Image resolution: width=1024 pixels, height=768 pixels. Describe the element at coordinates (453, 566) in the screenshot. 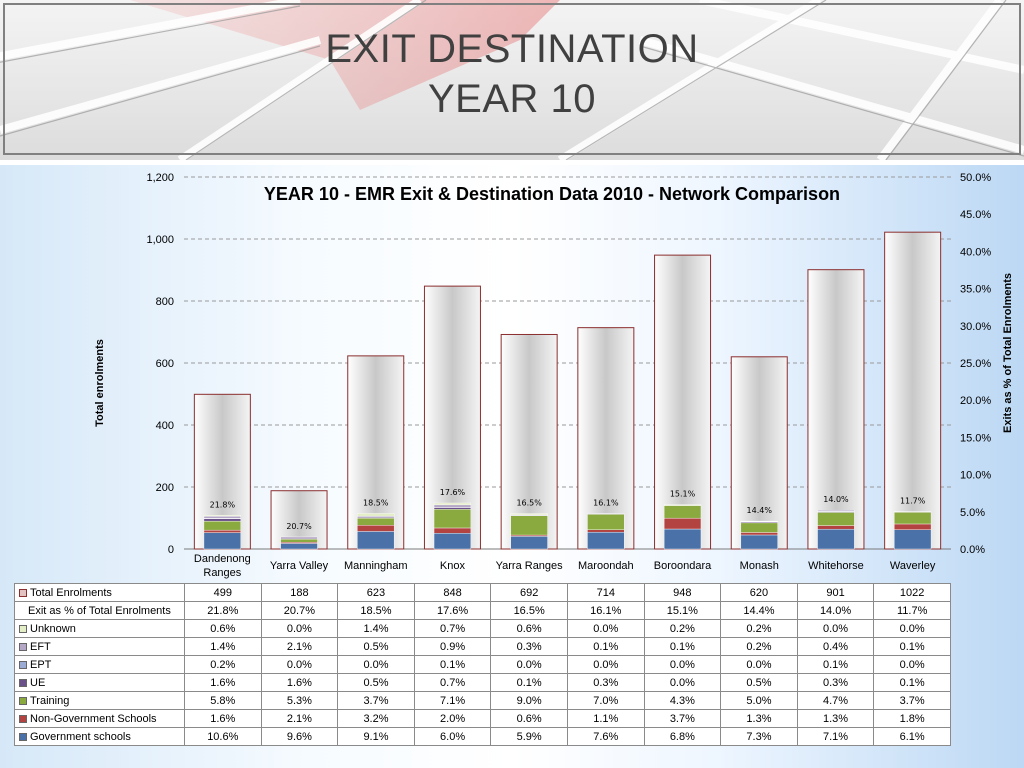

I see `category-label: Knox` at that location.